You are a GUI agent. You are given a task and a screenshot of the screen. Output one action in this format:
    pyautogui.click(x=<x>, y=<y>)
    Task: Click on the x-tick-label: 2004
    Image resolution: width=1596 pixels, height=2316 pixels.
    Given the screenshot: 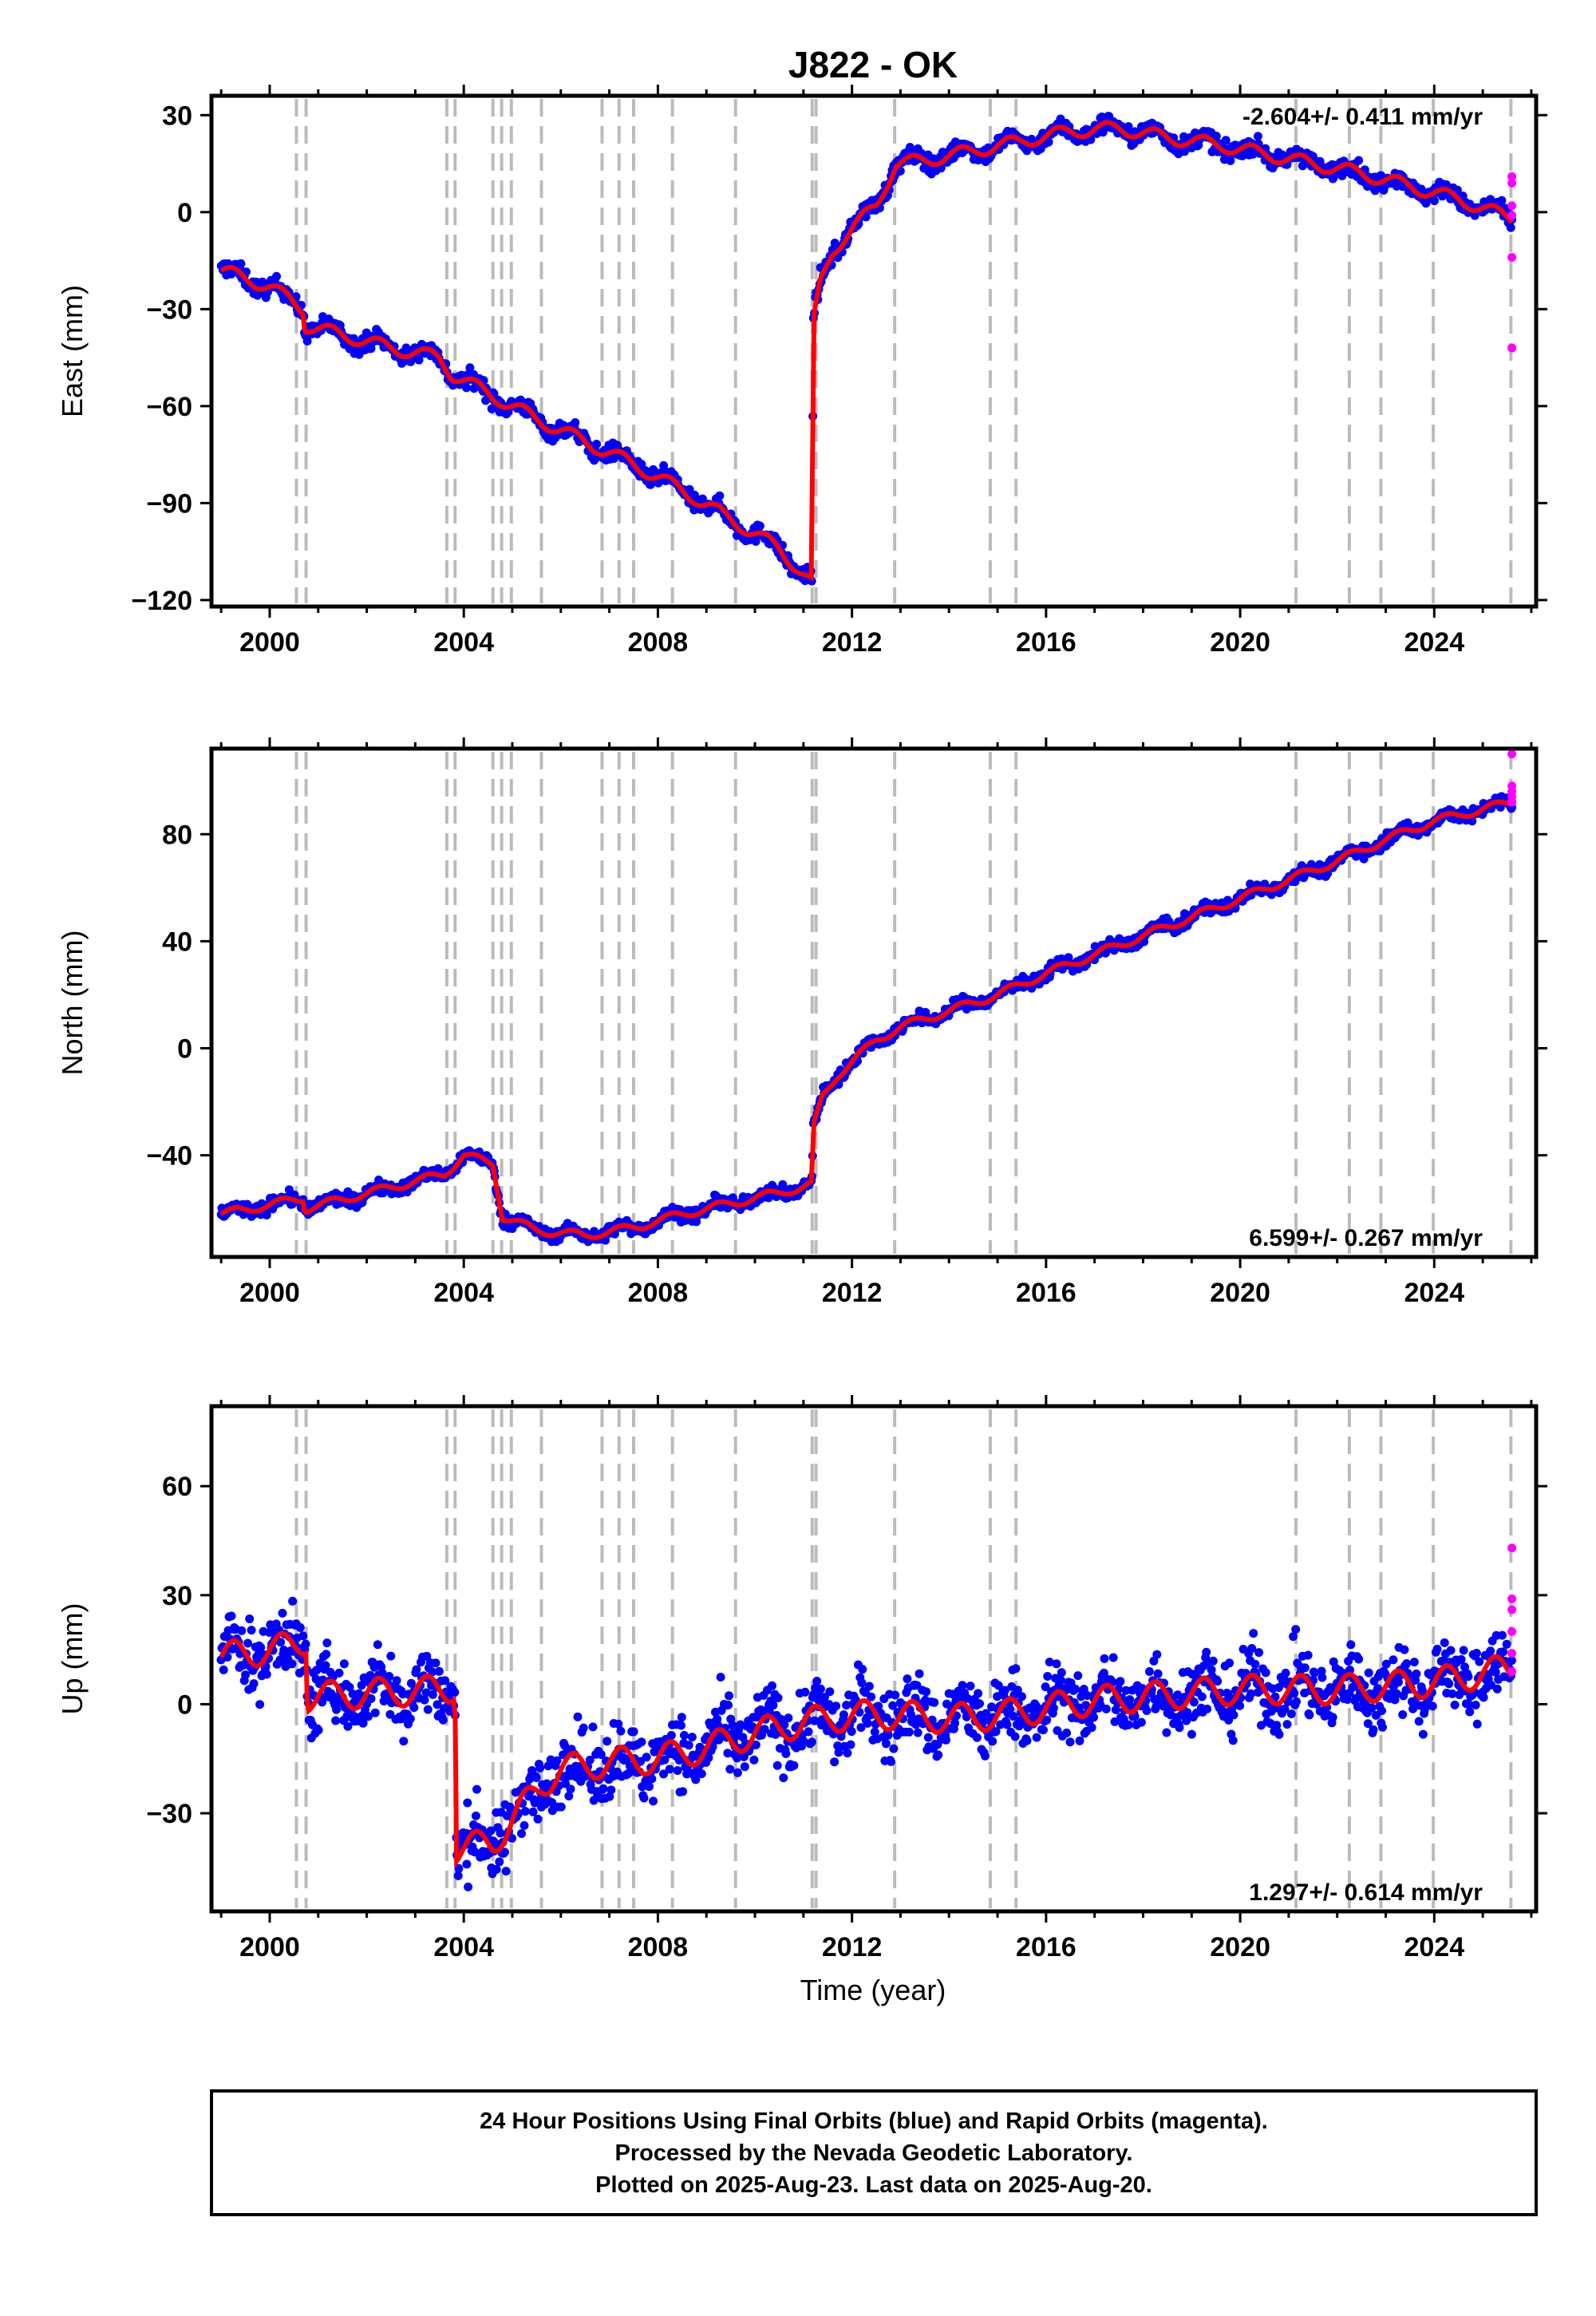 What is the action you would take?
    pyautogui.click(x=464, y=1293)
    